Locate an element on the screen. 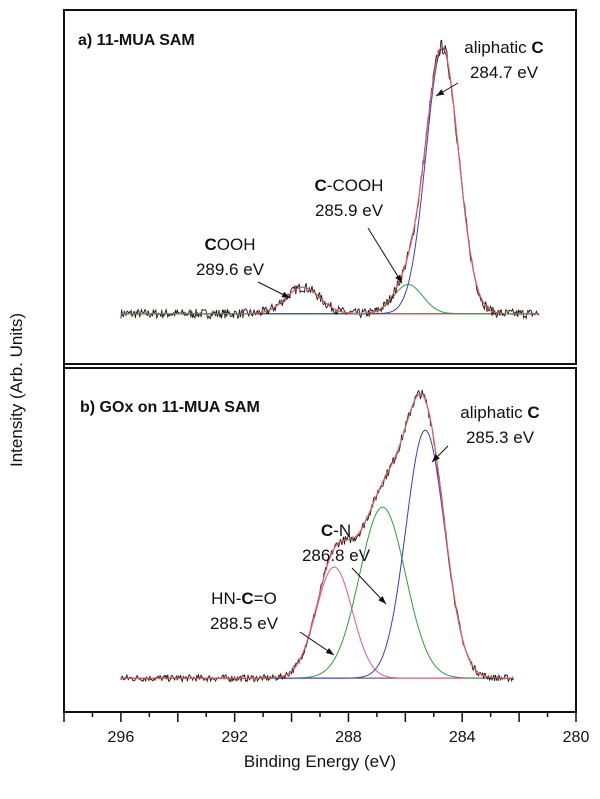  x-tick-label: 292 is located at coordinates (234, 737).